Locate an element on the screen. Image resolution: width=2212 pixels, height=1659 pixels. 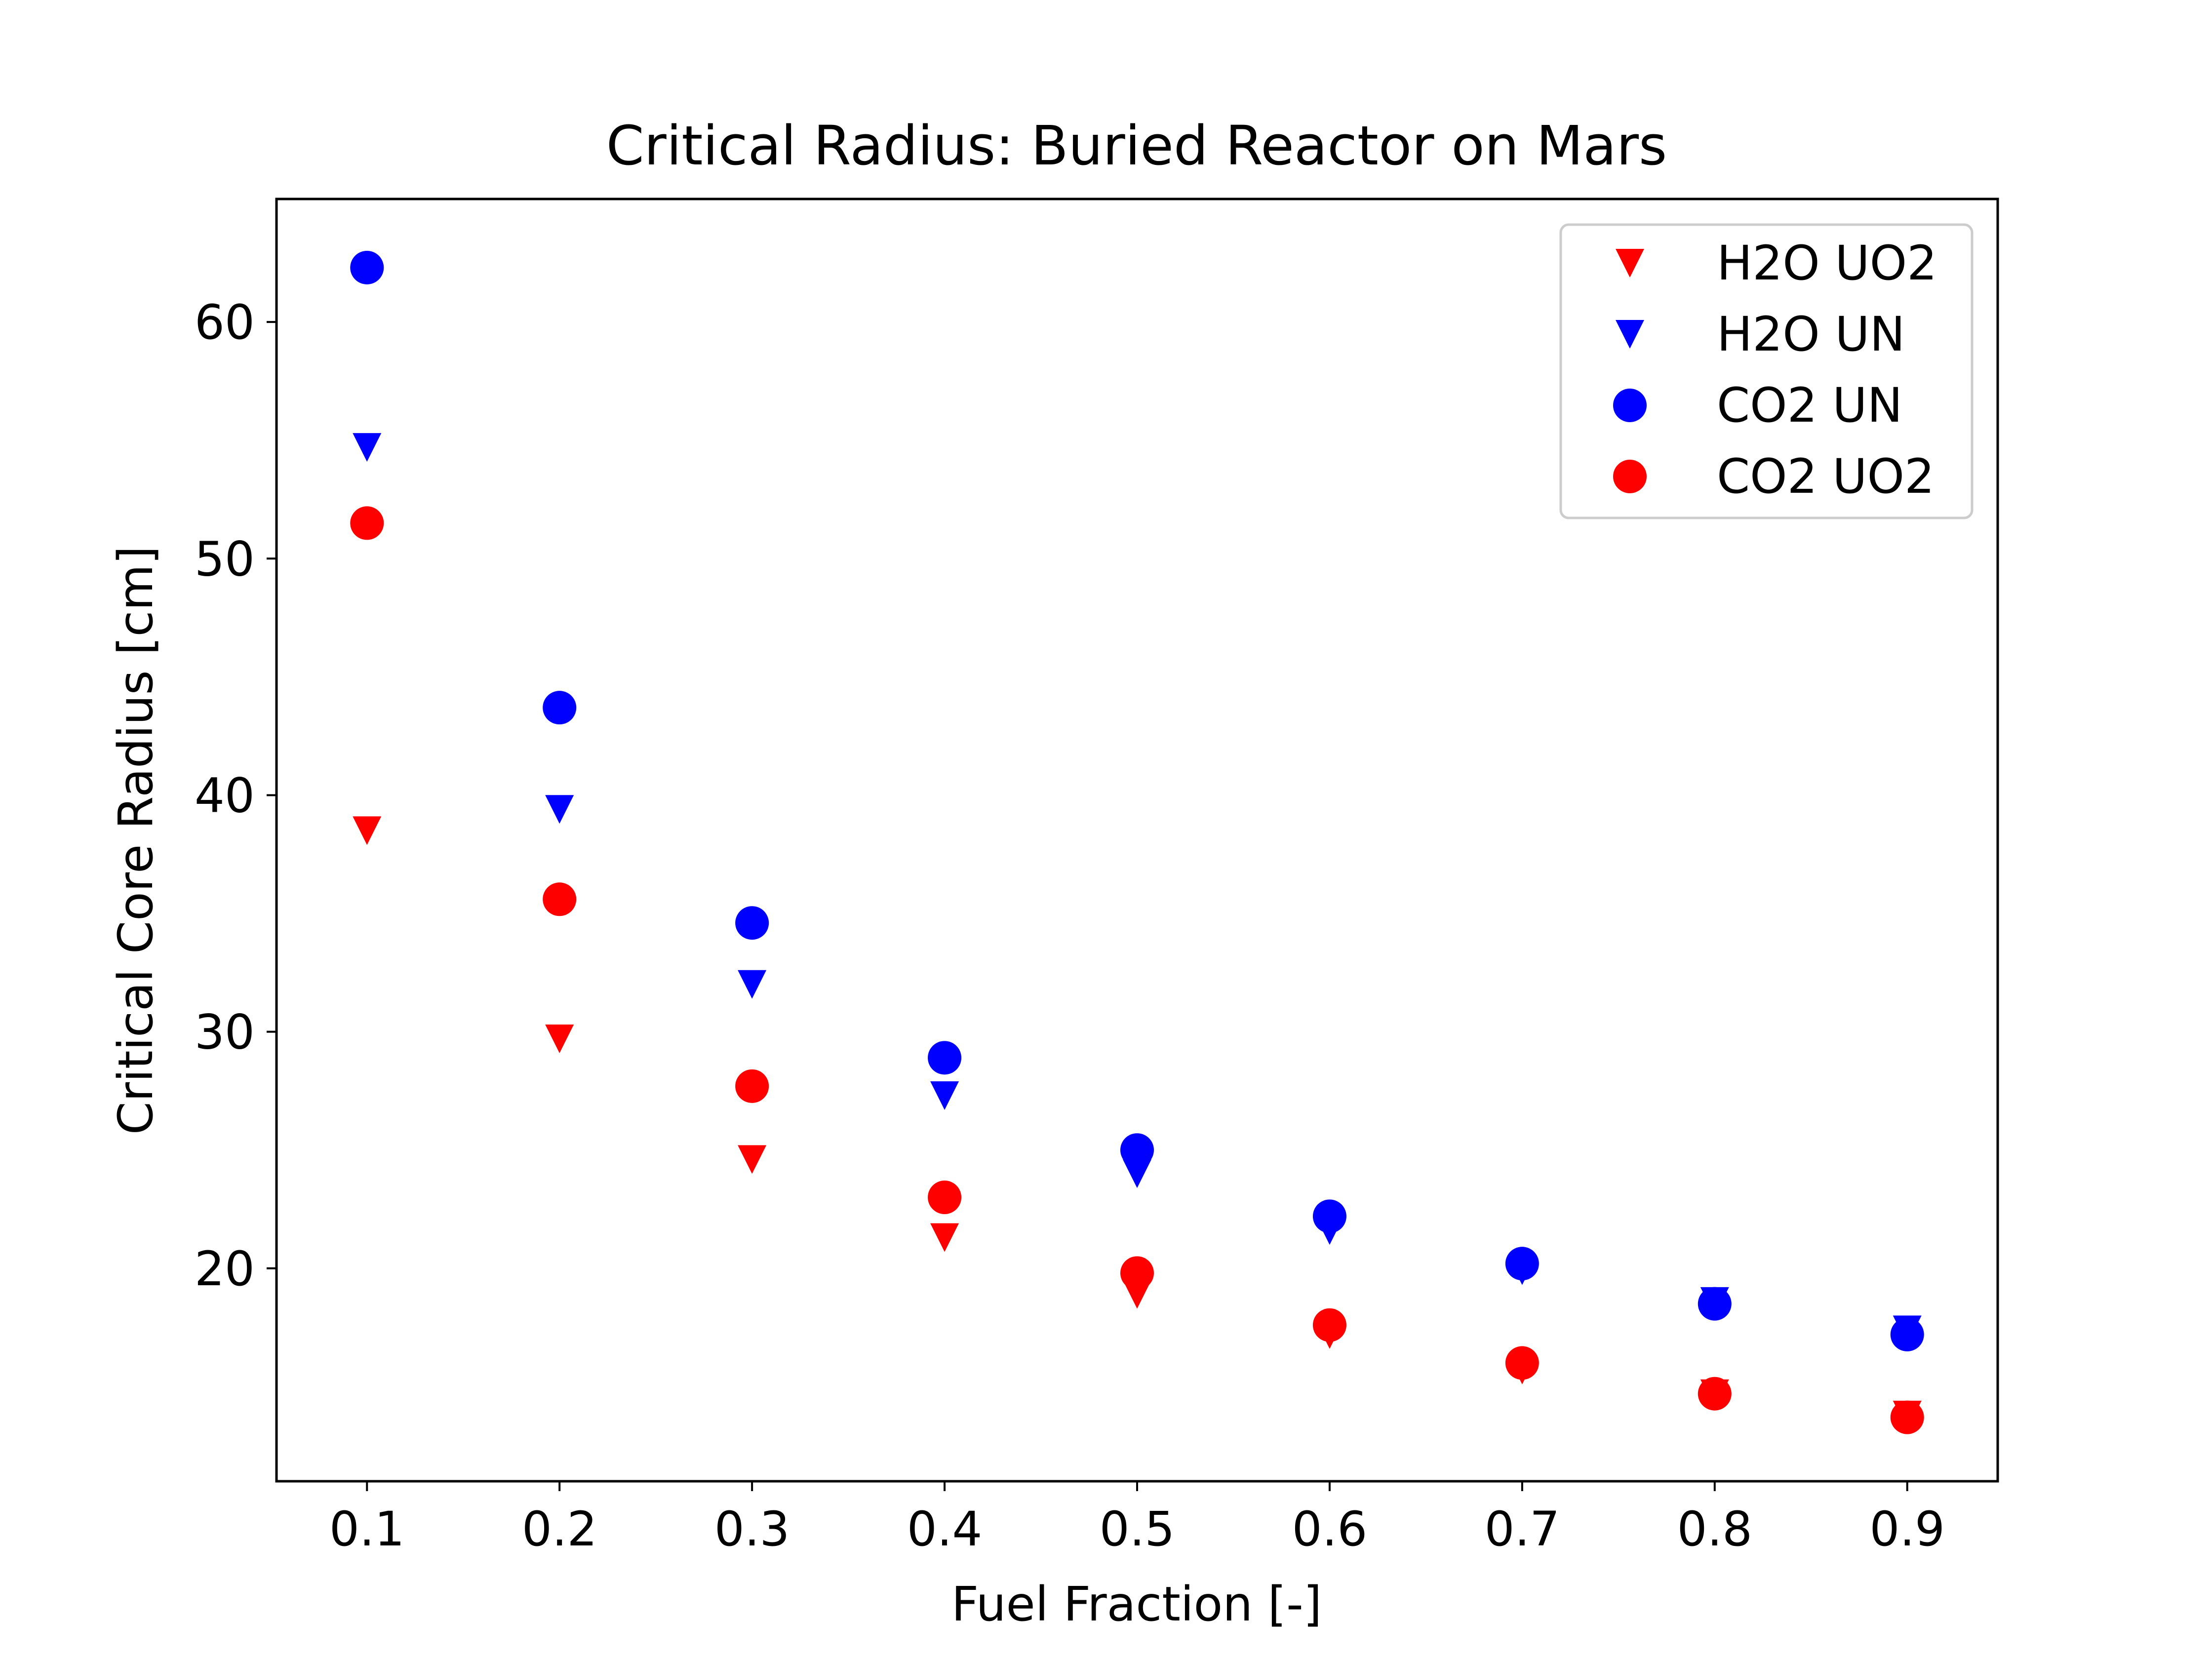
x-tick-label: 0.6 is located at coordinates (1330, 1529).